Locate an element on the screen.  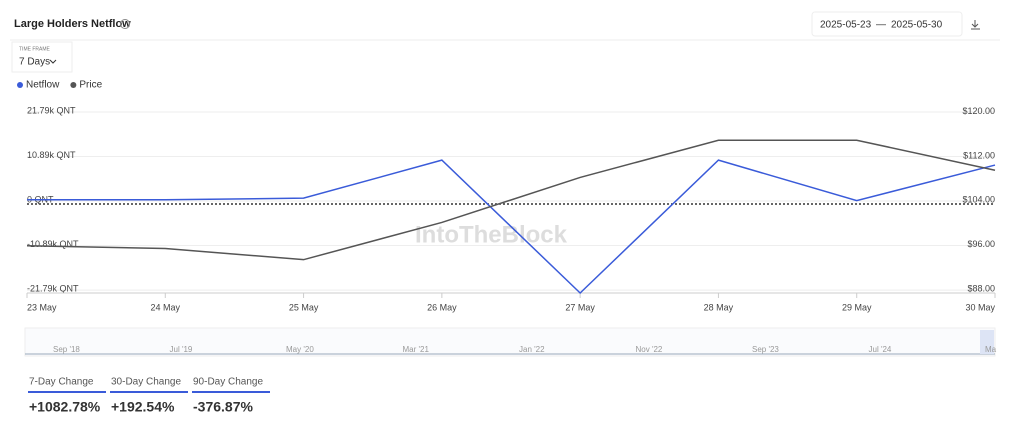
navigator-label: Ma is located at coordinates (991, 349).